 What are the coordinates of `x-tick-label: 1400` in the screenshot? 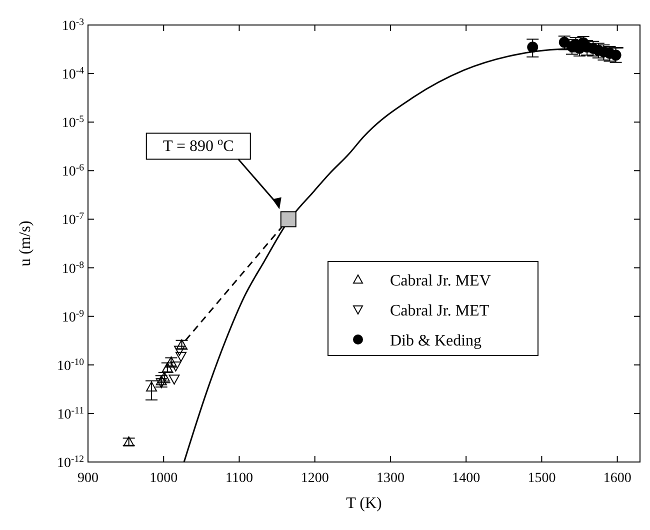 It's located at (466, 478).